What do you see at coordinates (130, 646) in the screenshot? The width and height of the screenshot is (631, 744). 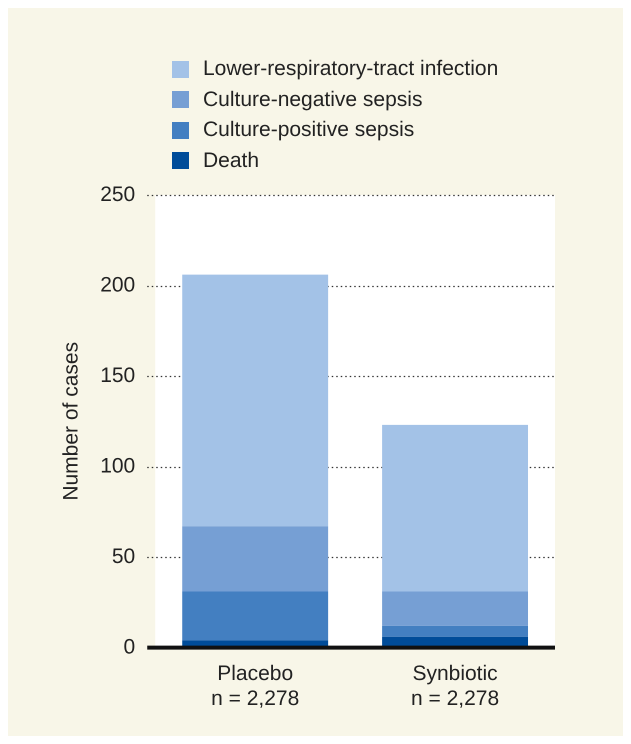 I see `y-tick-label: 0` at bounding box center [130, 646].